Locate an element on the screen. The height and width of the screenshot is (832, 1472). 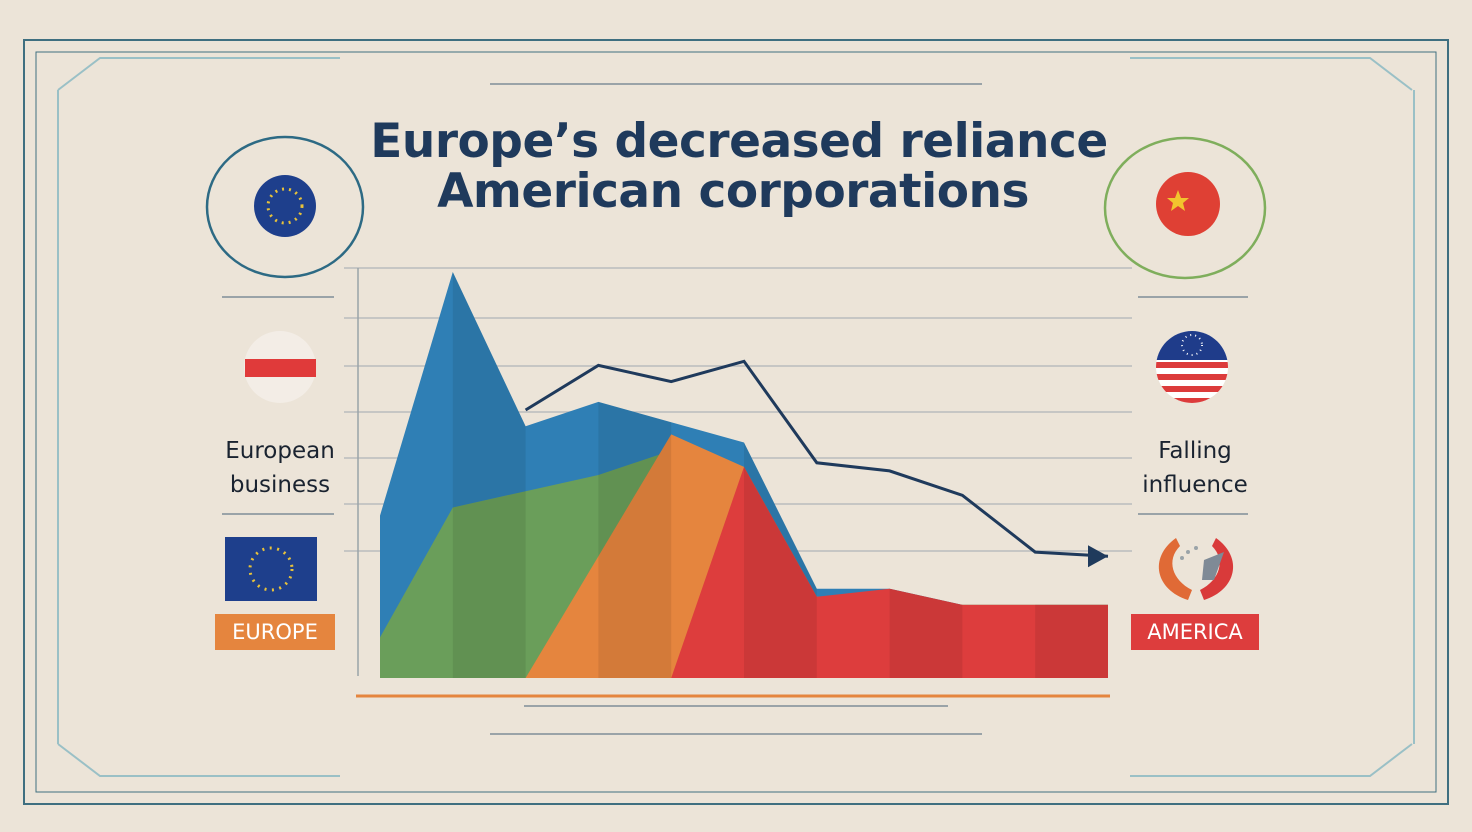
us-flag-circle-icon is located at coordinates (1192, 367).